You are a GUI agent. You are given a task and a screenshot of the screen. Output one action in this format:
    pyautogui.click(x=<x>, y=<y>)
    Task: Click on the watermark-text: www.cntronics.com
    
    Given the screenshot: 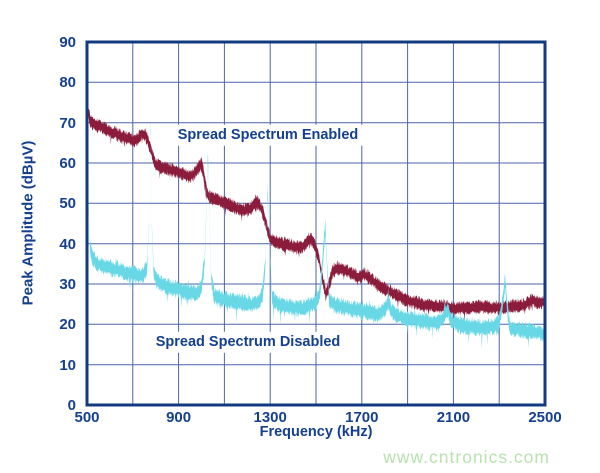 What is the action you would take?
    pyautogui.click(x=466, y=457)
    